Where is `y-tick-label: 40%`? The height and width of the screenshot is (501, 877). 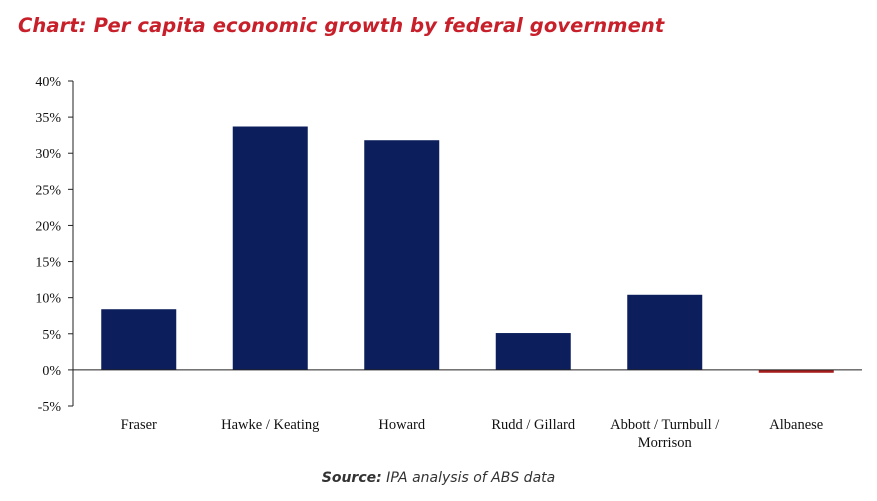 y-tick-label: 40% is located at coordinates (48, 82).